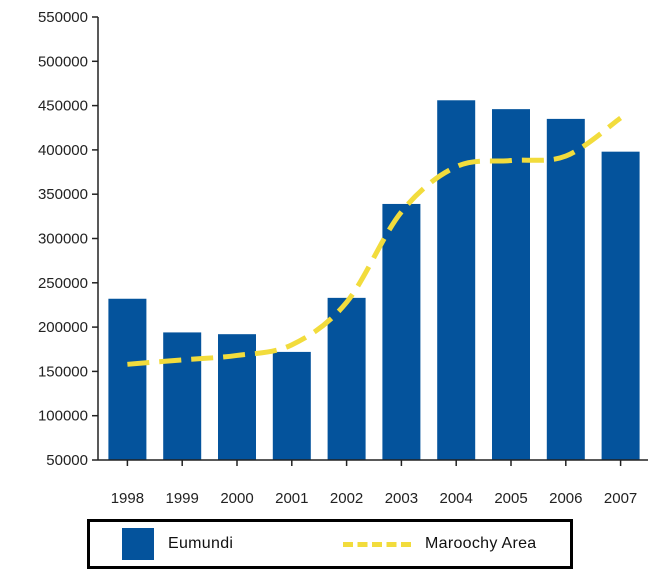  Describe the element at coordinates (63, 239) in the screenshot. I see `y-tick-label-300000: 300000` at that location.